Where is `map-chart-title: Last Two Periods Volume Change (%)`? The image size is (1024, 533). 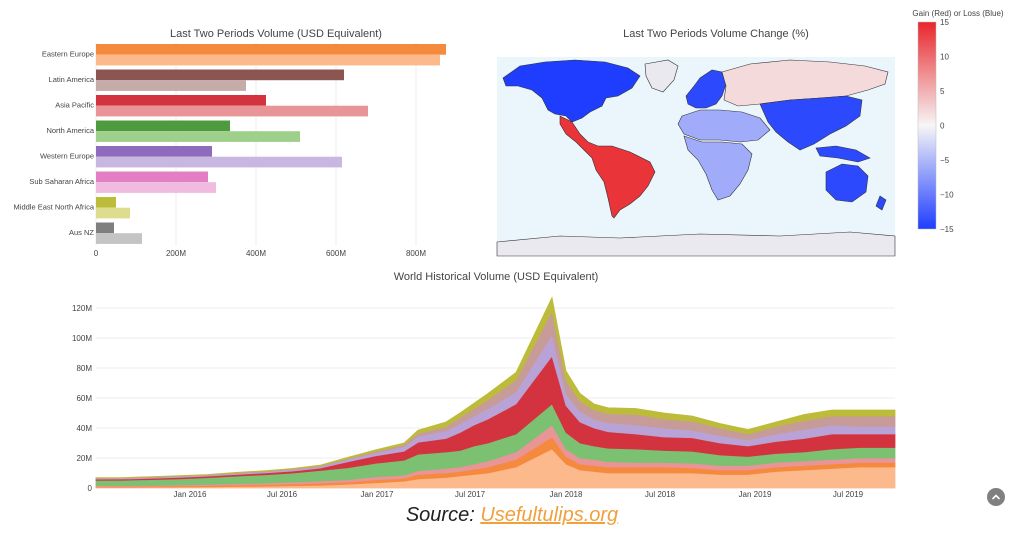
map-chart-title: Last Two Periods Volume Change (%) is located at coordinates (716, 34).